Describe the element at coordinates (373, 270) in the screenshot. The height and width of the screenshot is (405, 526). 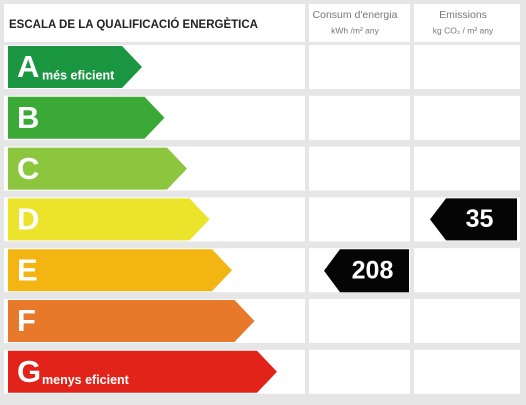
I see `rating-value: 208` at that location.